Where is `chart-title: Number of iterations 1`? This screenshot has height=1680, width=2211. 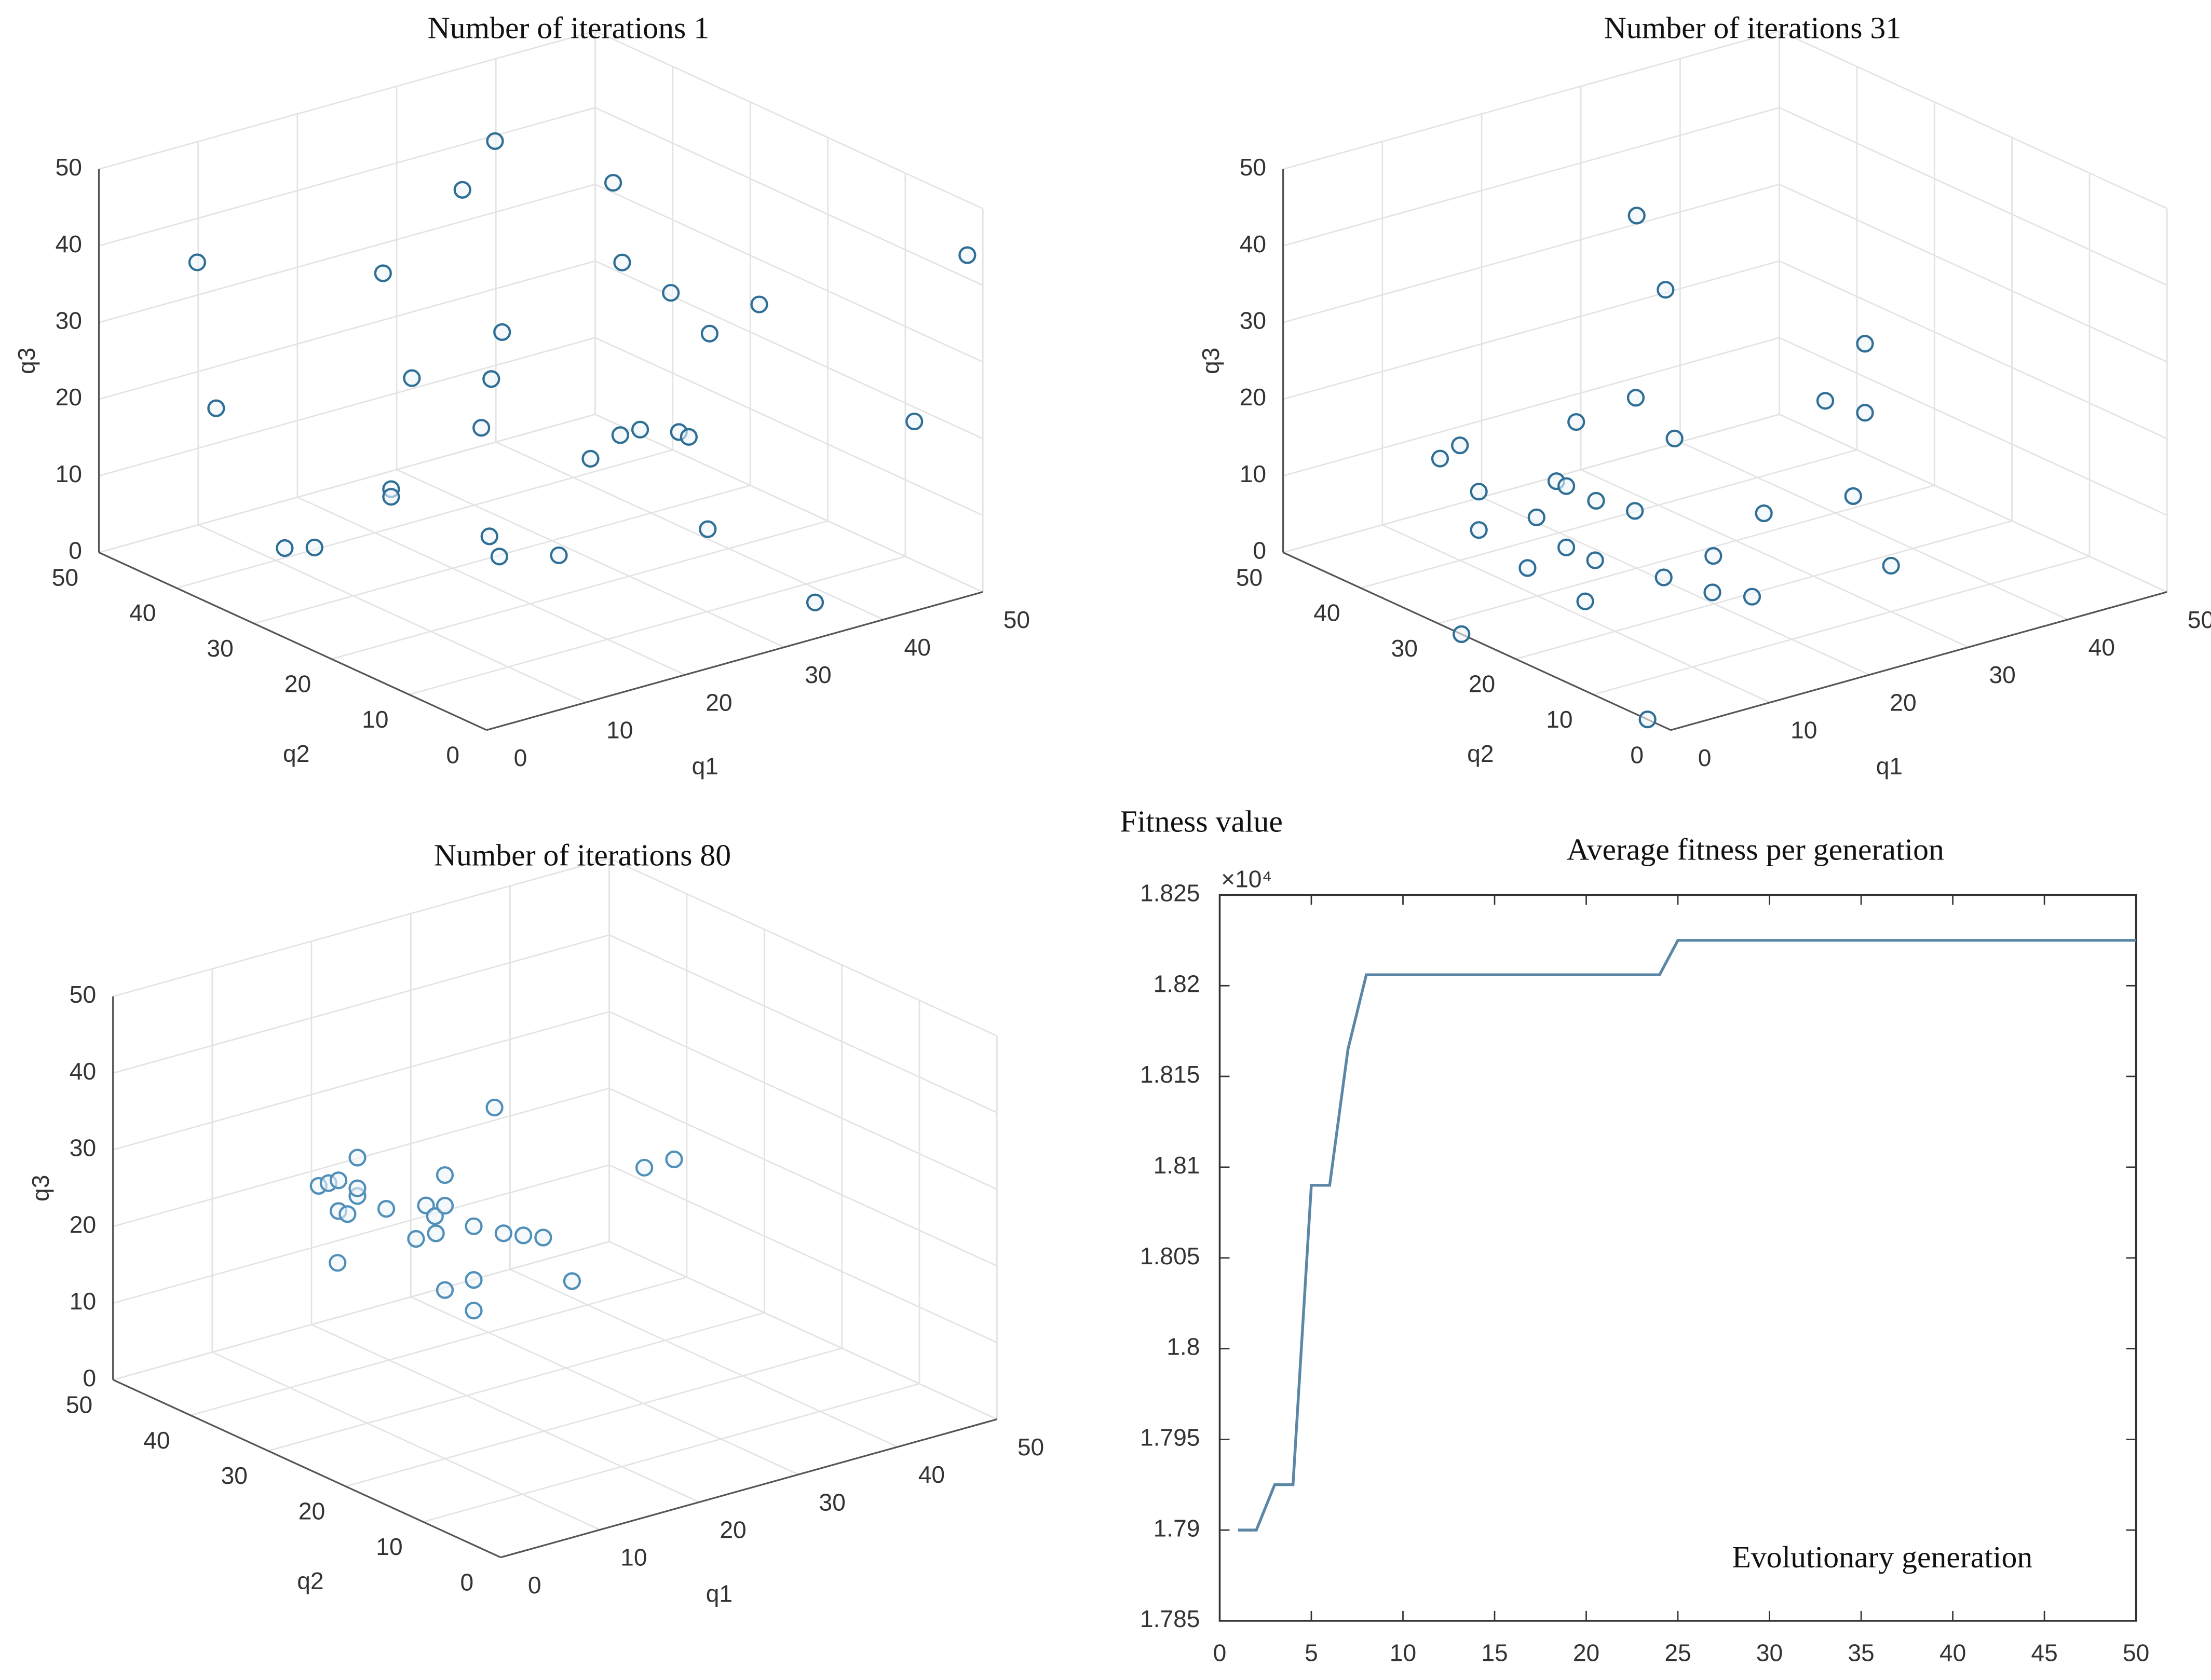 chart-title: Number of iterations 1 is located at coordinates (568, 27).